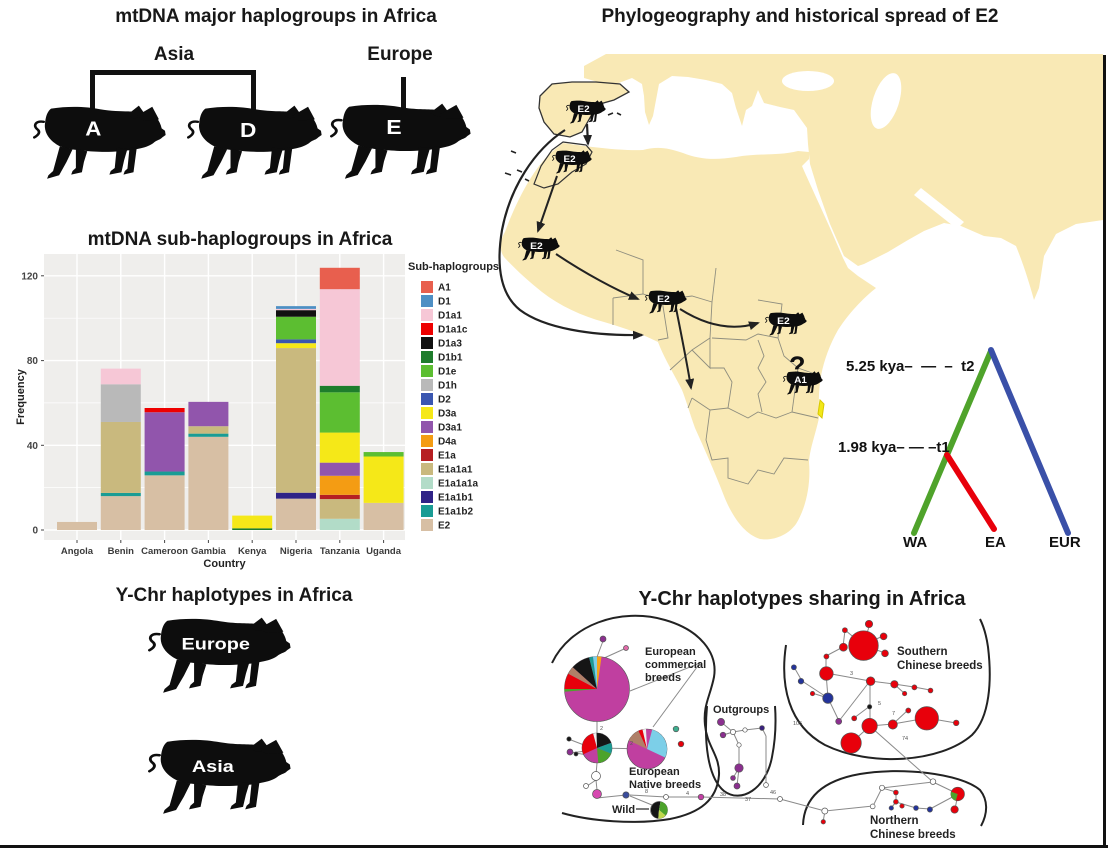 The image size is (1108, 854). What do you see at coordinates (29, 276) in the screenshot?
I see `svg-text: 120` at bounding box center [29, 276].